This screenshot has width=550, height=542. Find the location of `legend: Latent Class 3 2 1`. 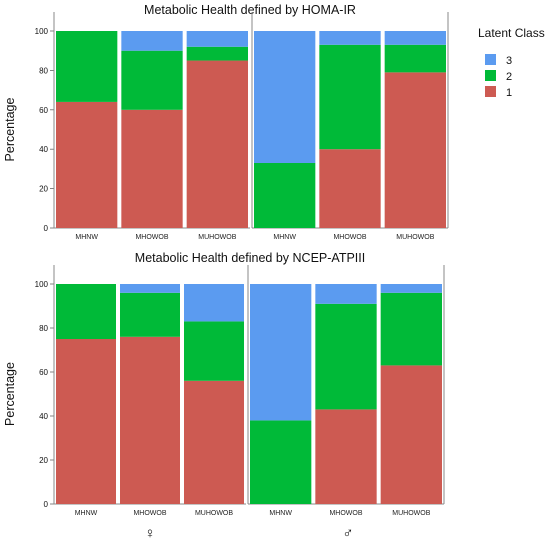

legend: Latent Class 3 2 1 is located at coordinates (511, 62).